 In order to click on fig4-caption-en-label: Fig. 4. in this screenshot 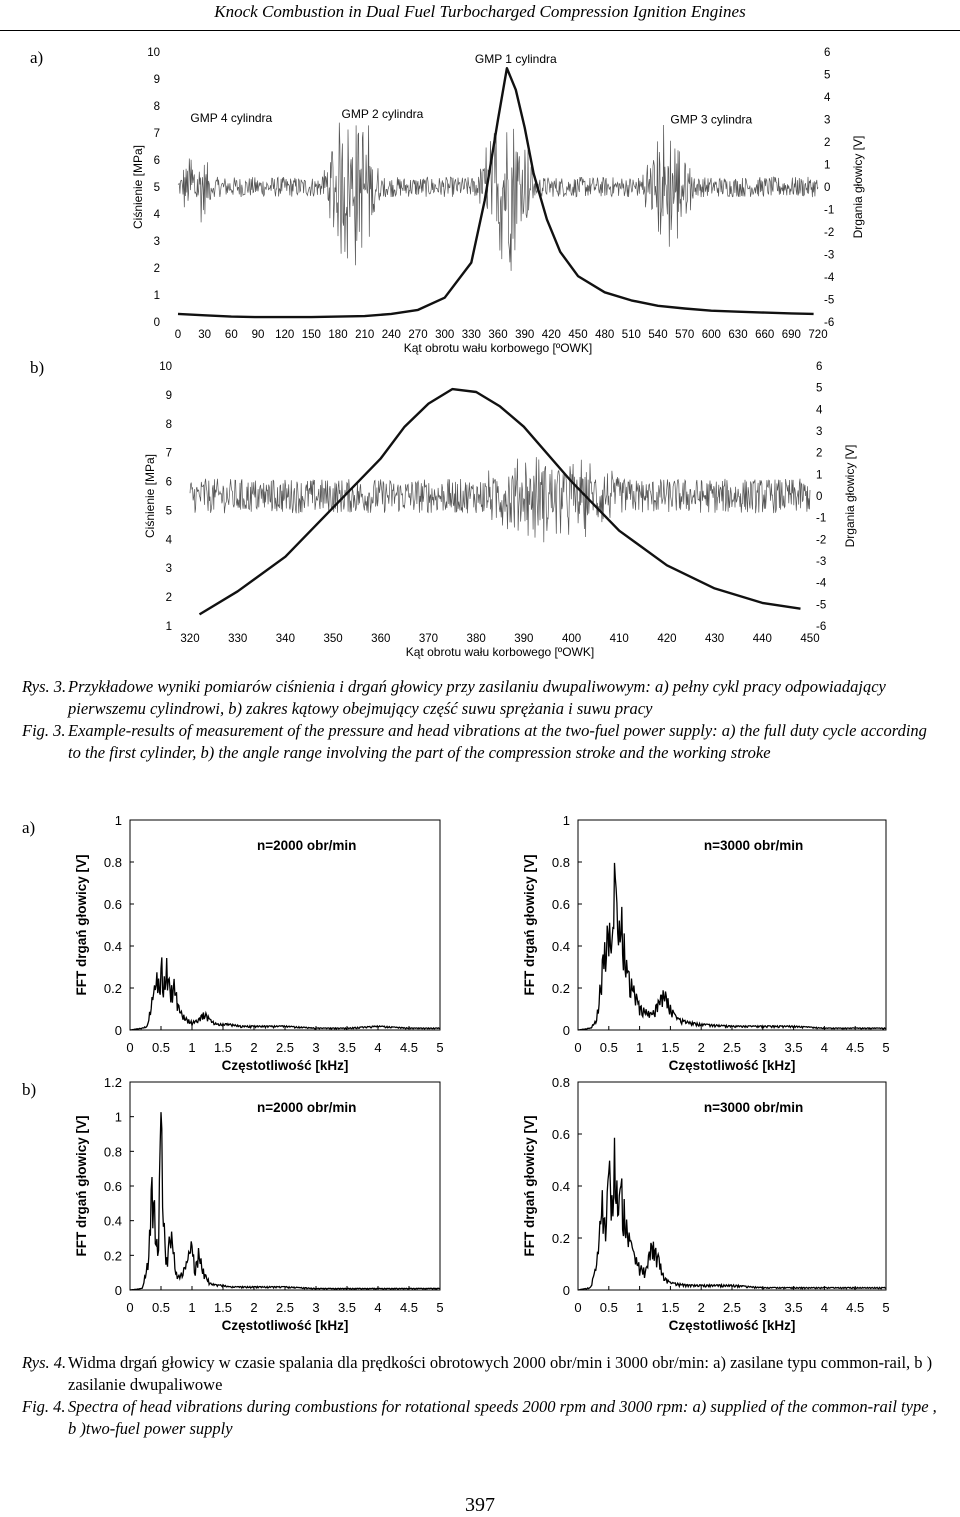, I will do `click(44, 1406)`.